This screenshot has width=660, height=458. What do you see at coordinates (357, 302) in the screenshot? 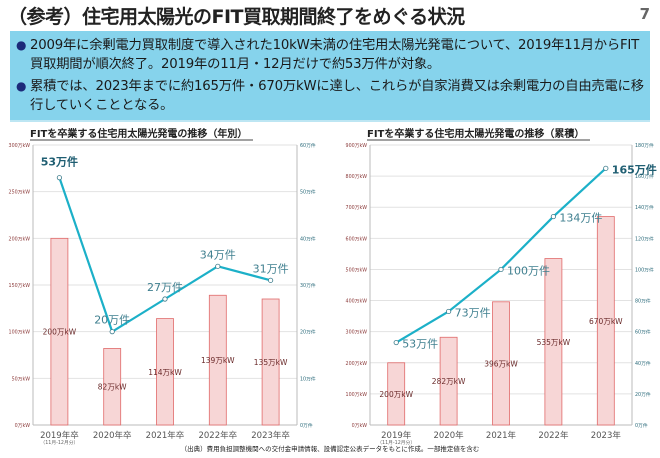
I see `y-left-tick-label: 400万kW` at bounding box center [357, 302].